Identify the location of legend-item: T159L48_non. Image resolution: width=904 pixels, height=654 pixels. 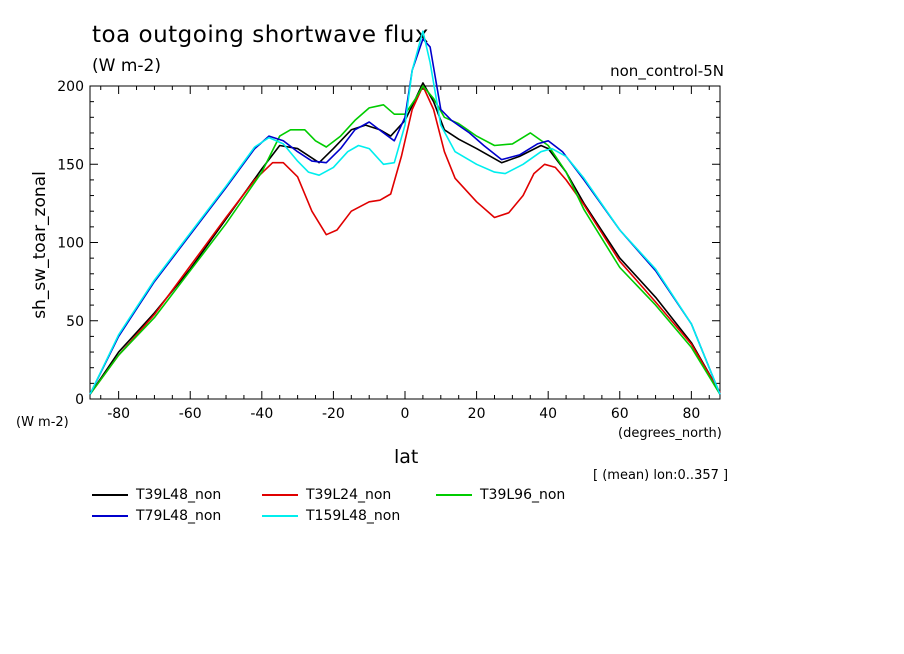
(331, 516).